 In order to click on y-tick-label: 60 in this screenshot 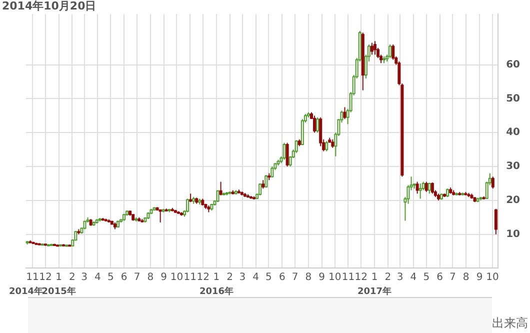, I will do `click(513, 64)`.